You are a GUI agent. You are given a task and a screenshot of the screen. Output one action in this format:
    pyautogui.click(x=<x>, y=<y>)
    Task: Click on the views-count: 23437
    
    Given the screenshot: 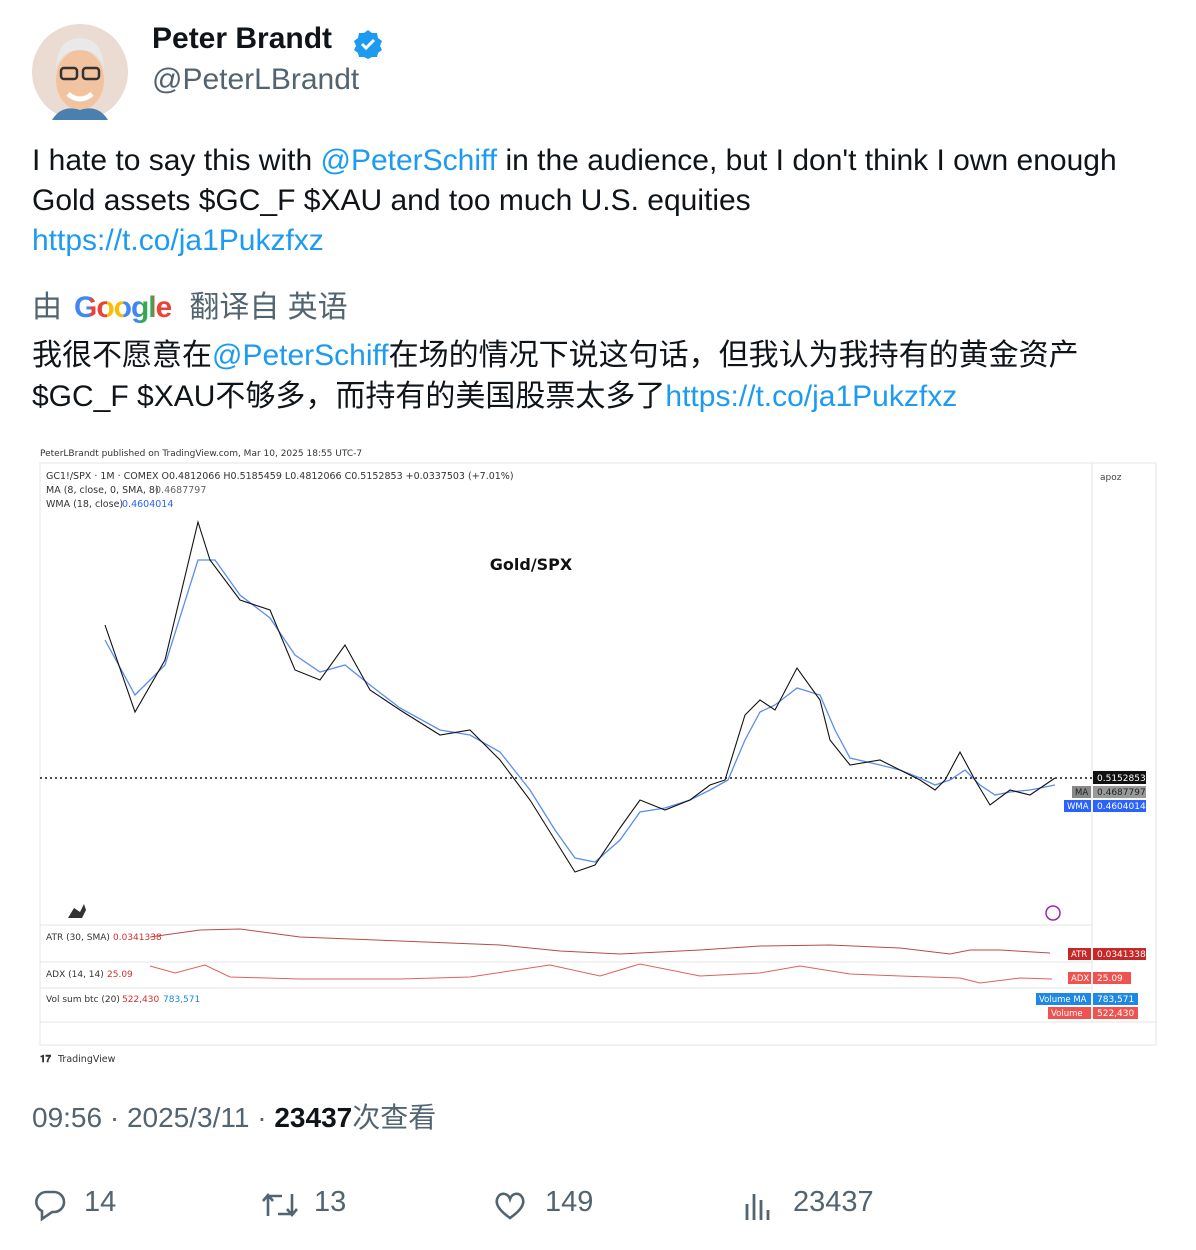 What is the action you would take?
    pyautogui.click(x=833, y=1202)
    